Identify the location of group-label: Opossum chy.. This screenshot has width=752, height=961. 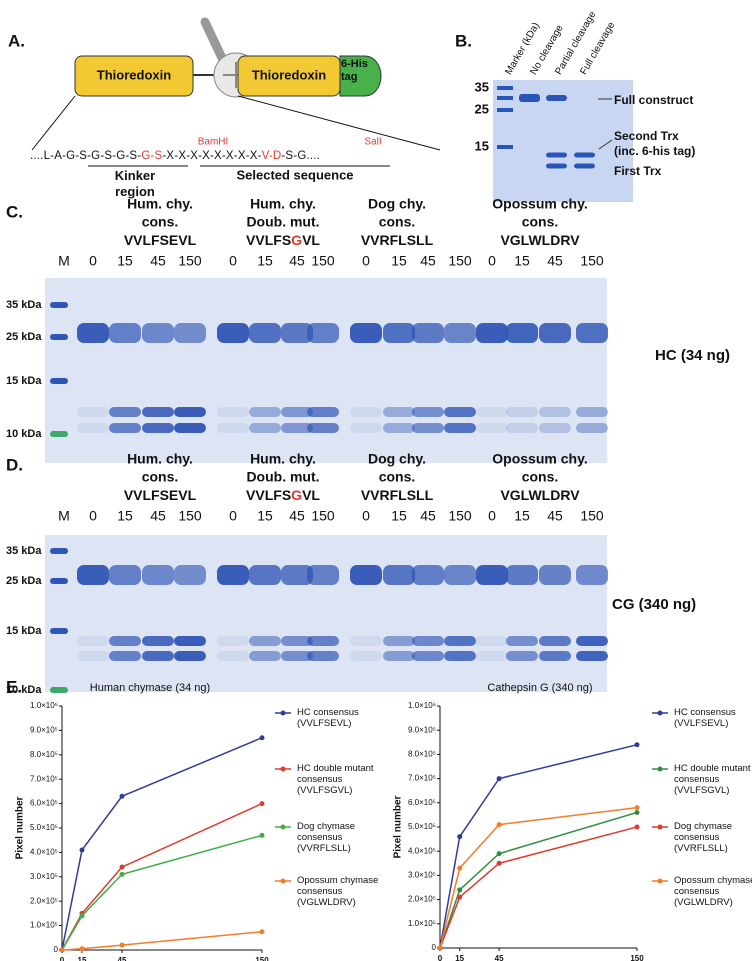
(539, 204).